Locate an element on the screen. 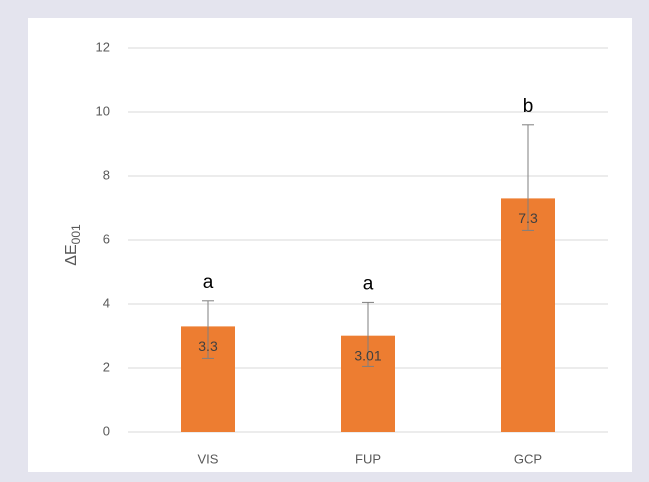 This screenshot has height=482, width=649. value-label: 7.3 is located at coordinates (528, 218).